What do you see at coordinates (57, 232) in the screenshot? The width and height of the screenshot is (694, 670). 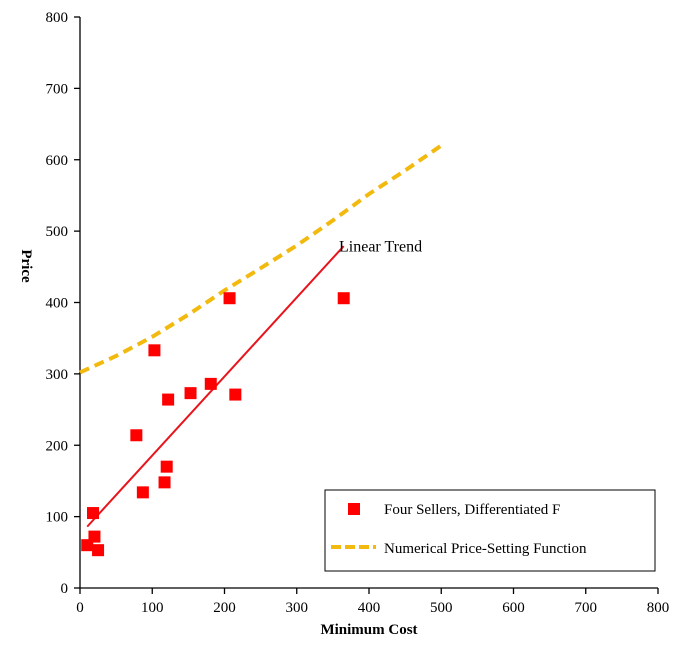 I see `y-tick-label: 500` at bounding box center [57, 232].